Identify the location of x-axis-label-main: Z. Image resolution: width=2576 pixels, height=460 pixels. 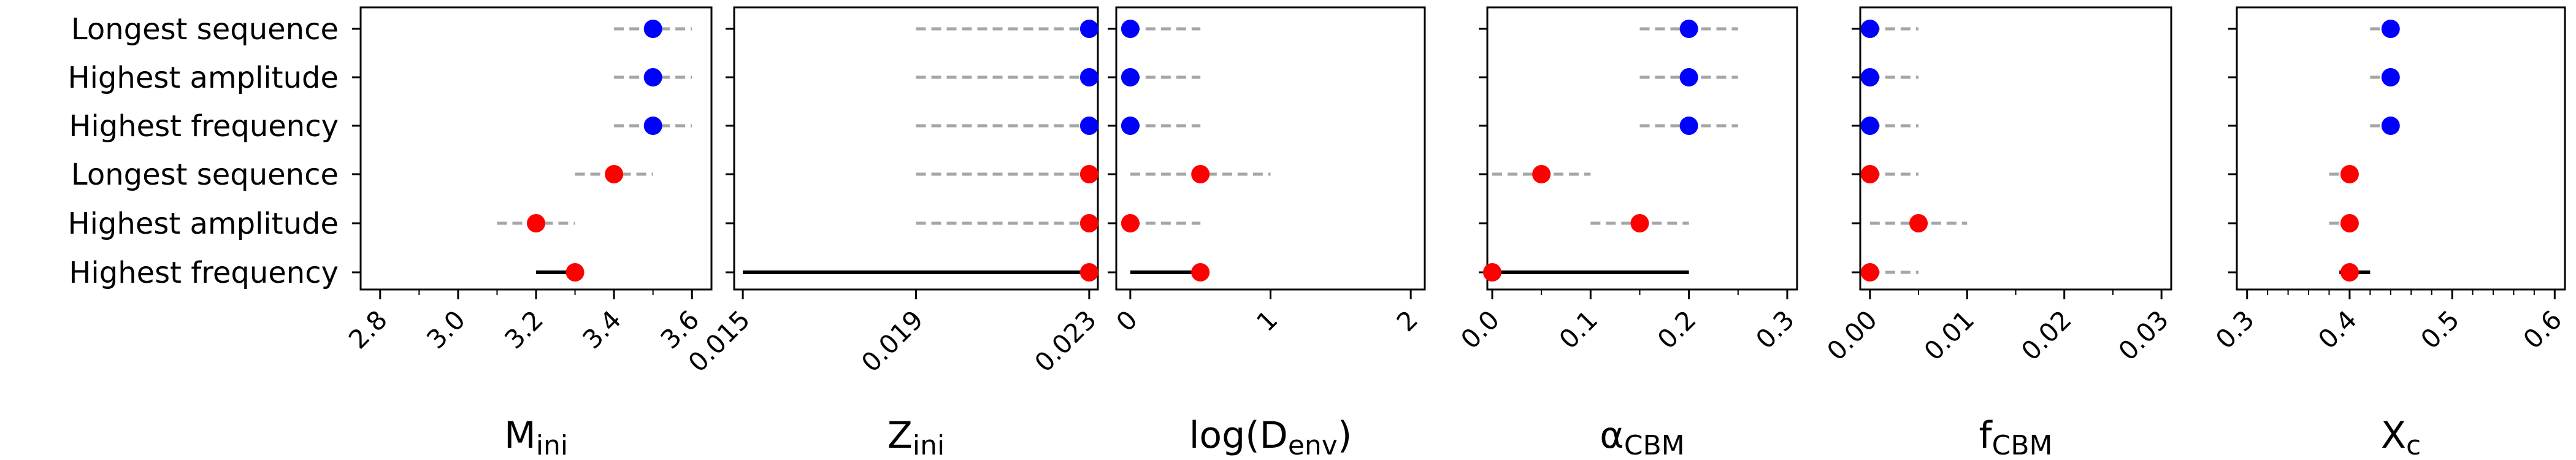
(900, 435).